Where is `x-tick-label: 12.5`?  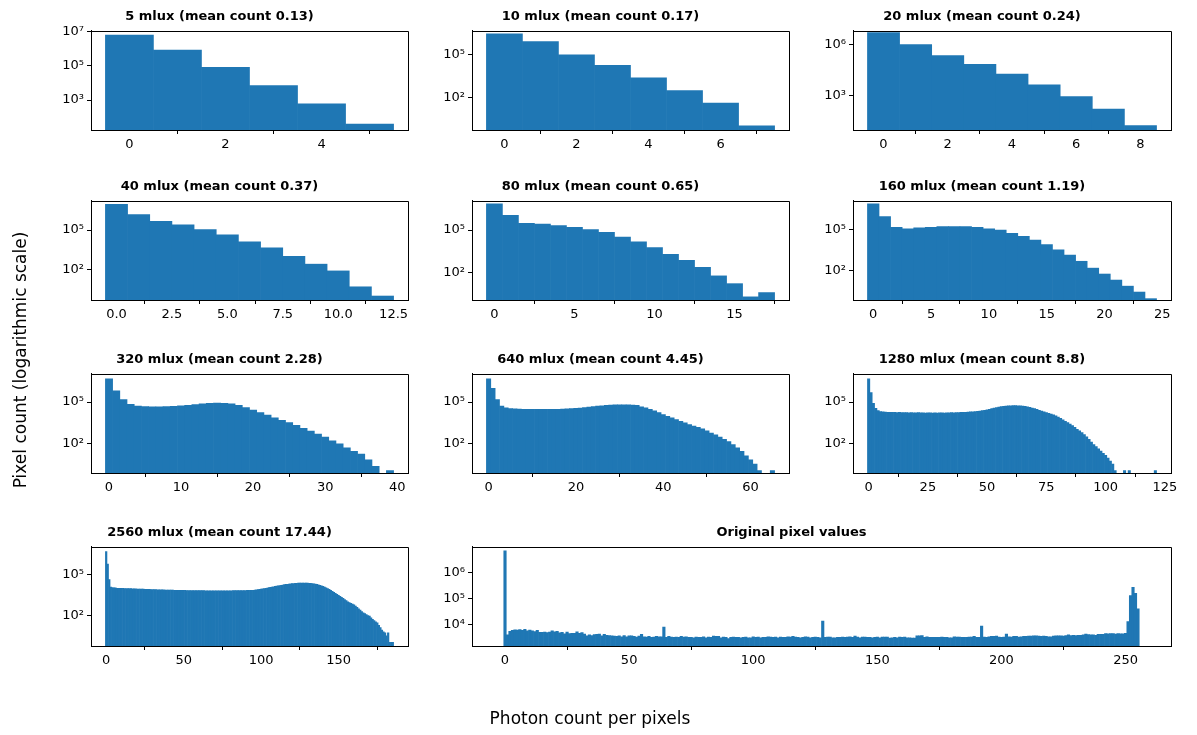
x-tick-label: 12.5 is located at coordinates (394, 314).